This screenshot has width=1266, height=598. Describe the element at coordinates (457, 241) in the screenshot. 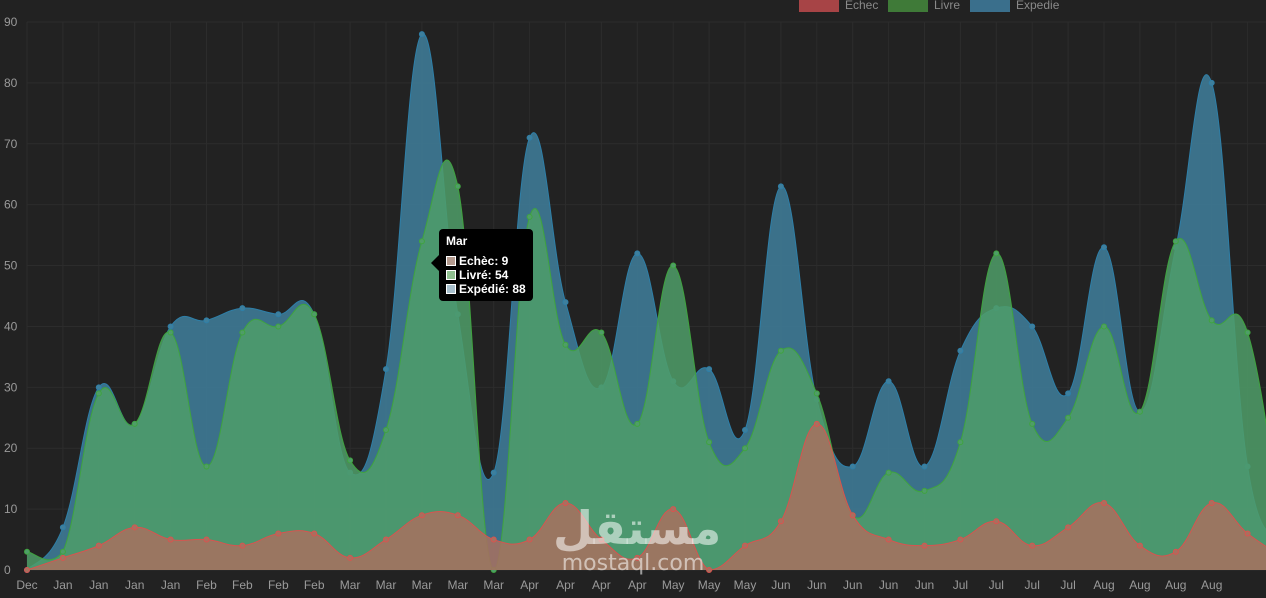

I see `tooltip-title: Mar` at that location.